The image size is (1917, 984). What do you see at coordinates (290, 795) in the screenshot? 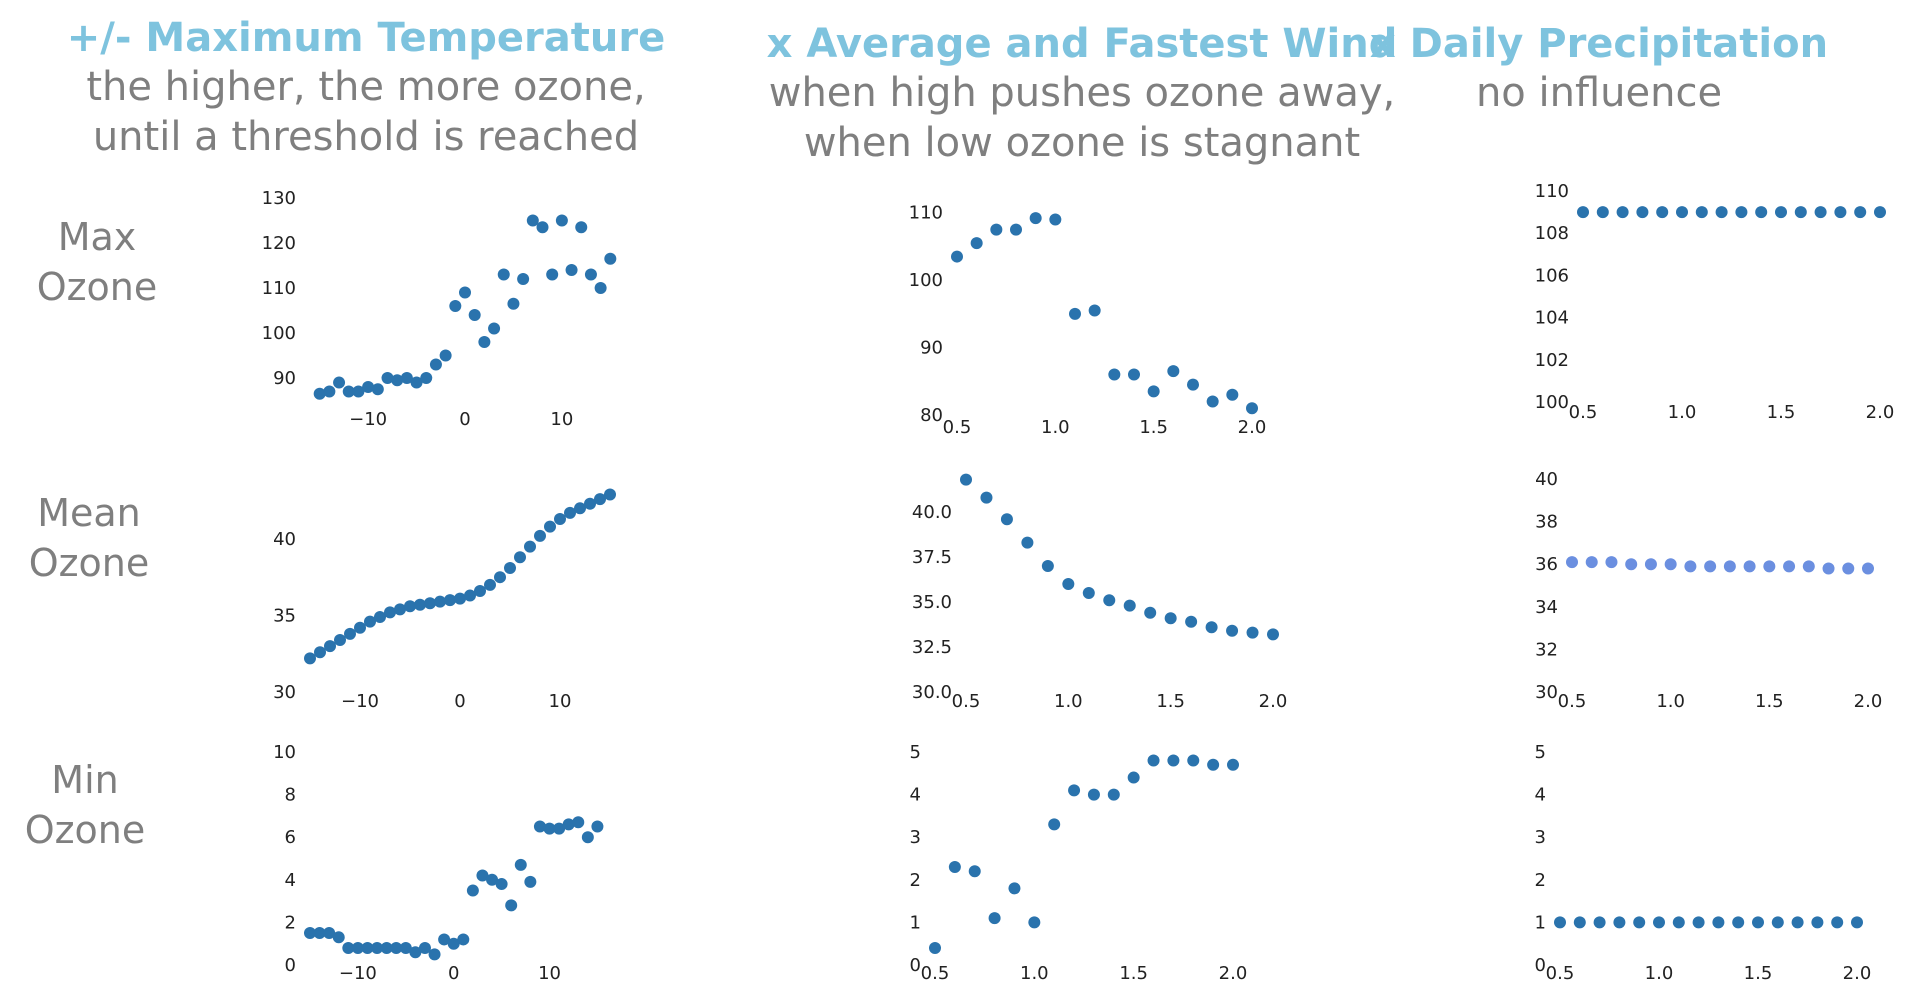
I see `y-tick-label: 8` at bounding box center [290, 795].